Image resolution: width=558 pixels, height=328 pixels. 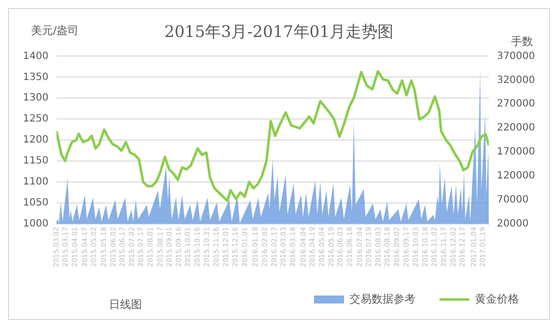 What do you see at coordinates (516, 80) in the screenshot?
I see `y2-tick-label: 320000` at bounding box center [516, 80].